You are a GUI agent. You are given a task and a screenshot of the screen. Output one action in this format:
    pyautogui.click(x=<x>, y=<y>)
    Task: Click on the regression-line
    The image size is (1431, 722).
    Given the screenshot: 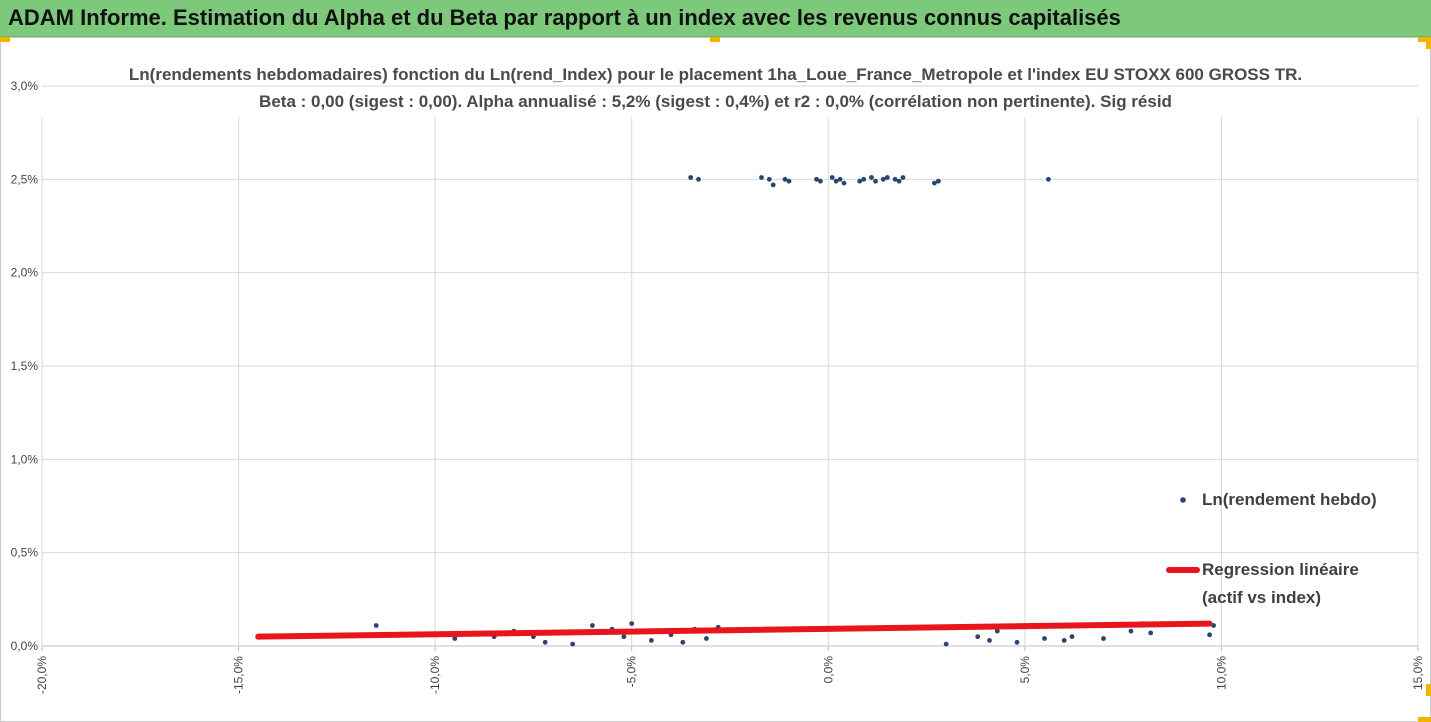 What is the action you would take?
    pyautogui.click(x=734, y=630)
    